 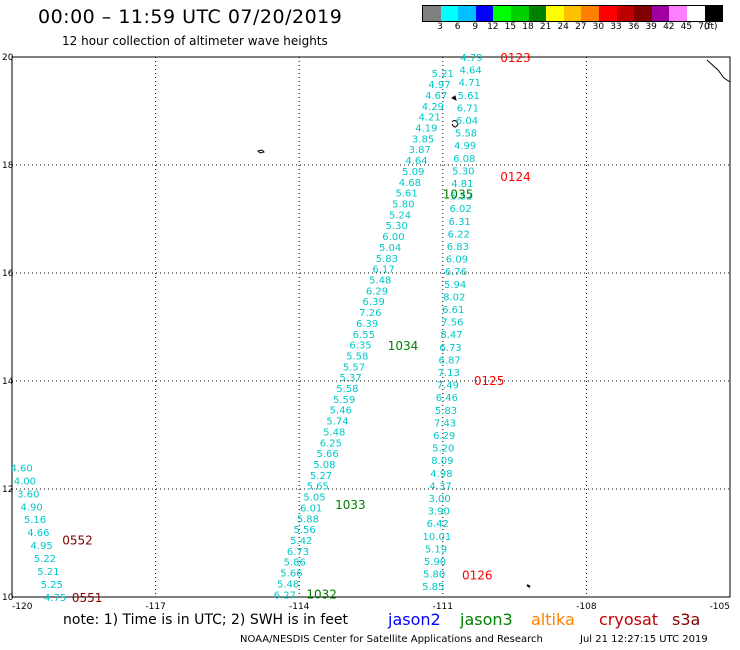 What do you see at coordinates (457, 27) in the screenshot?
I see `legend-label: 6` at bounding box center [457, 27].